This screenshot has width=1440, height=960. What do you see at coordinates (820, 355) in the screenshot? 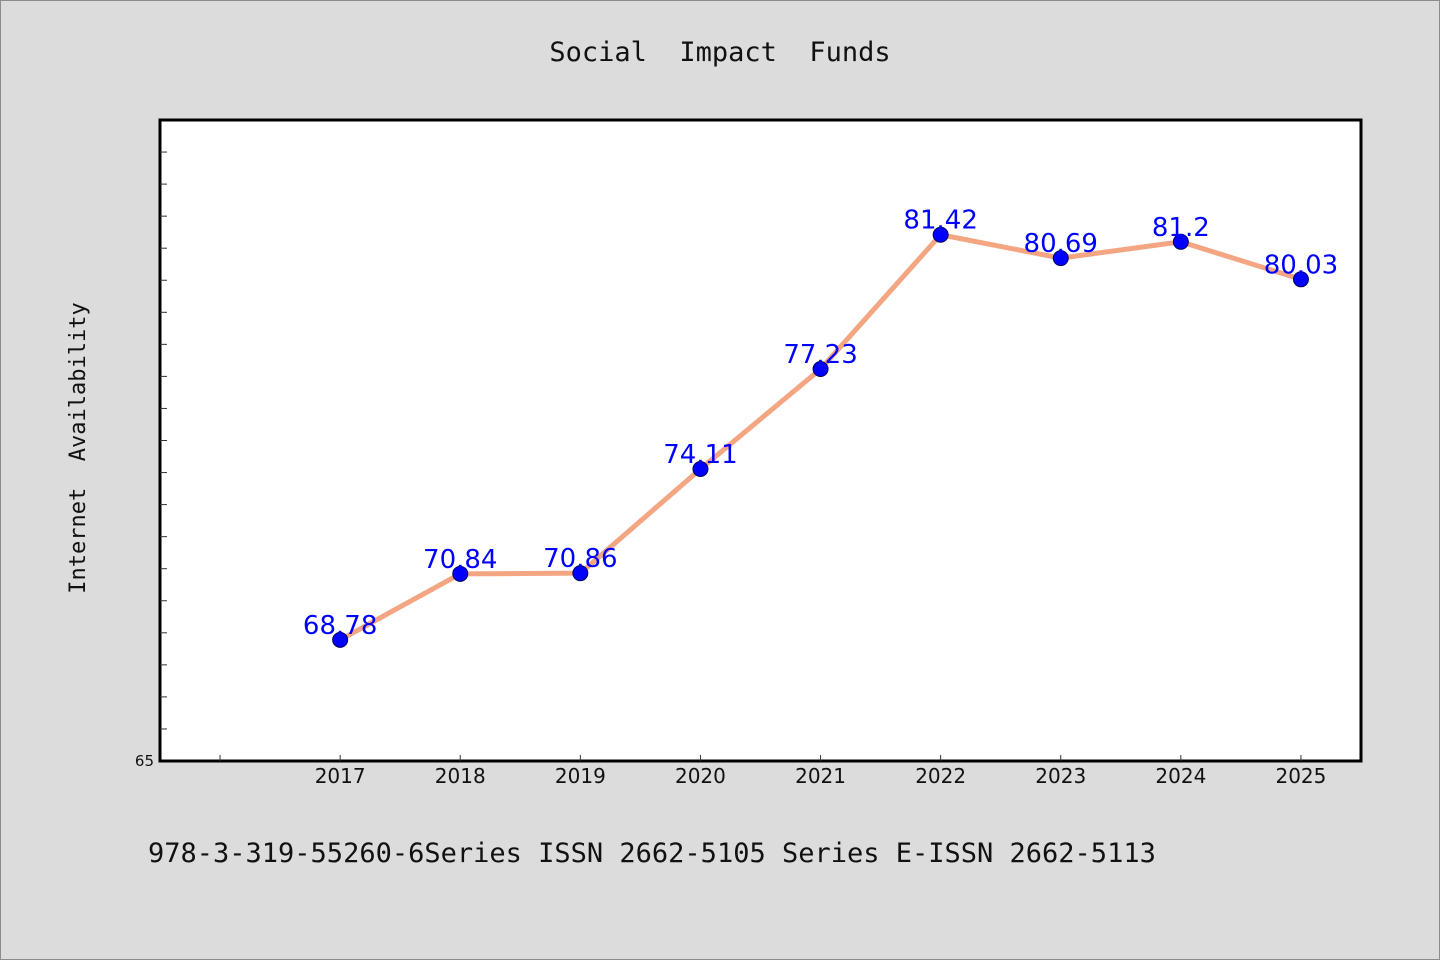
I see `data-label: 77.23` at bounding box center [820, 355].